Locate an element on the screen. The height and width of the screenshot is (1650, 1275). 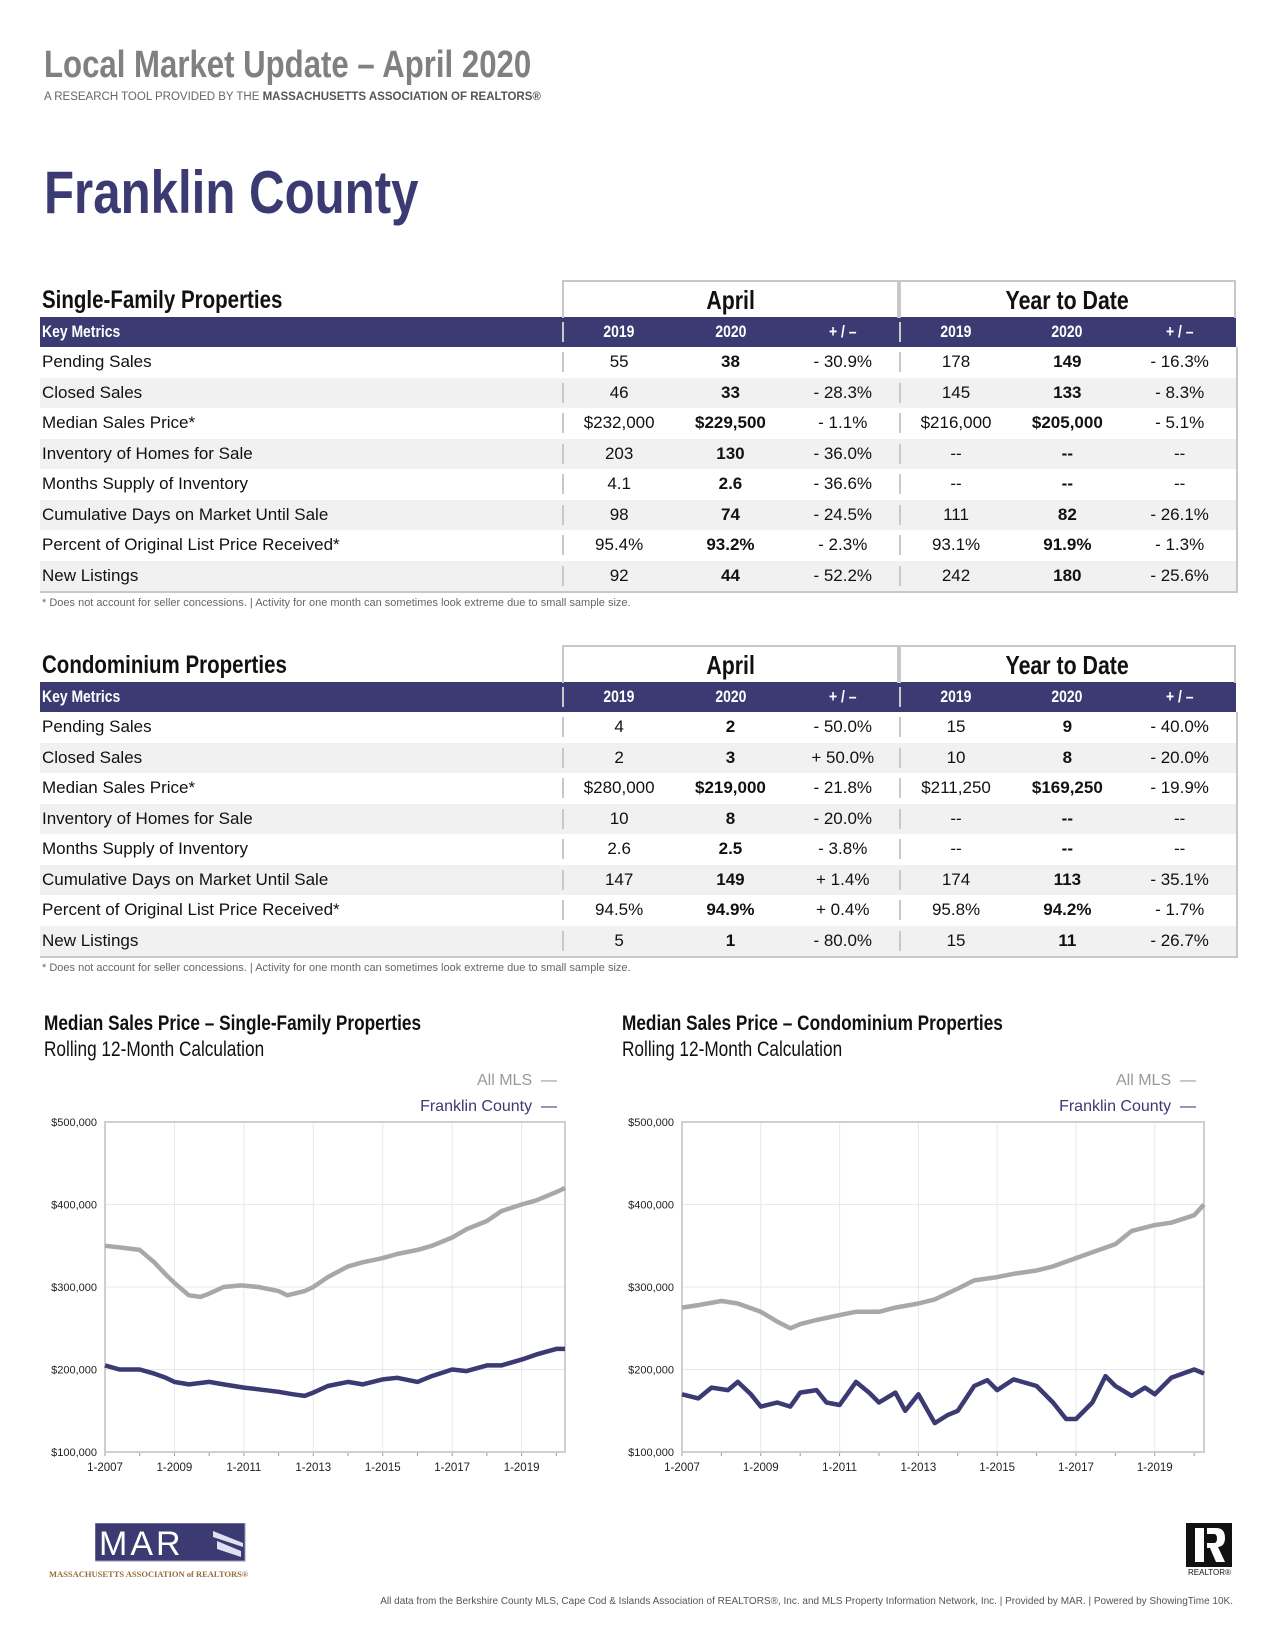
metric-value: 94.2% is located at coordinates (1067, 910).